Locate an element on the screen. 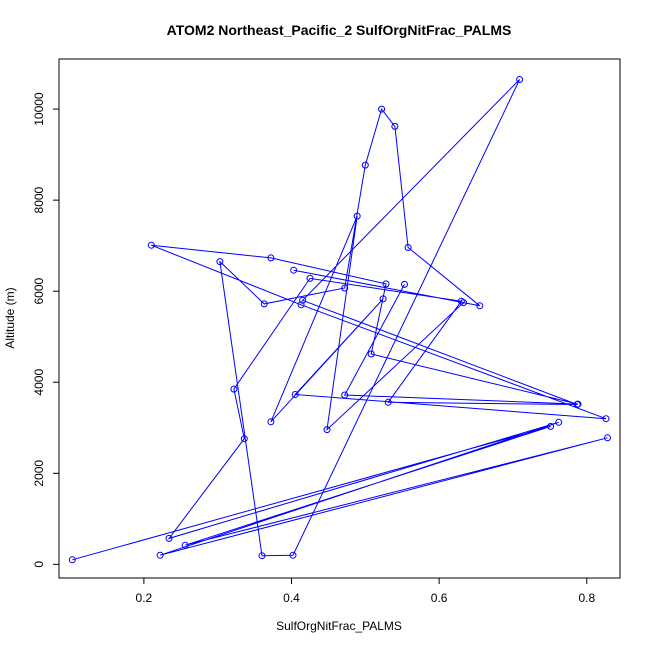 This screenshot has width=650, height=650. y-tick-label: 6000 is located at coordinates (39, 291).